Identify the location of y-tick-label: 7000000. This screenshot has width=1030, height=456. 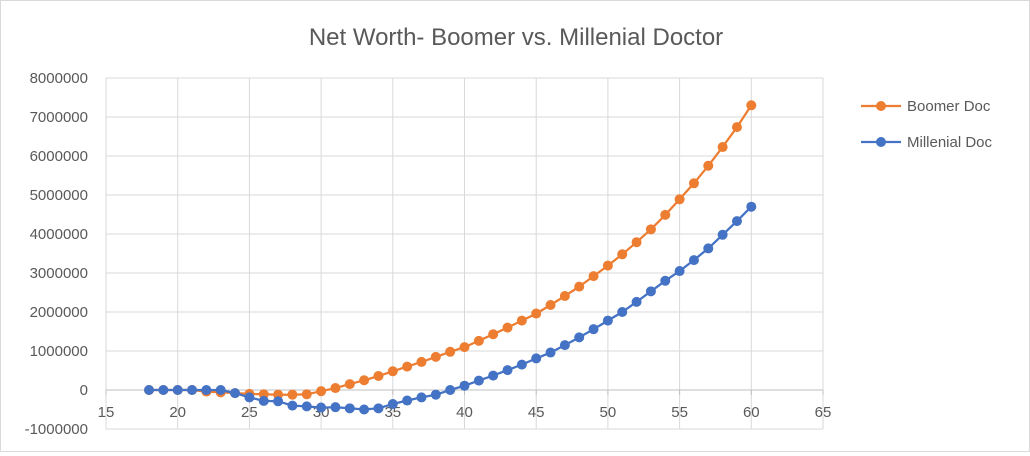
(59, 117).